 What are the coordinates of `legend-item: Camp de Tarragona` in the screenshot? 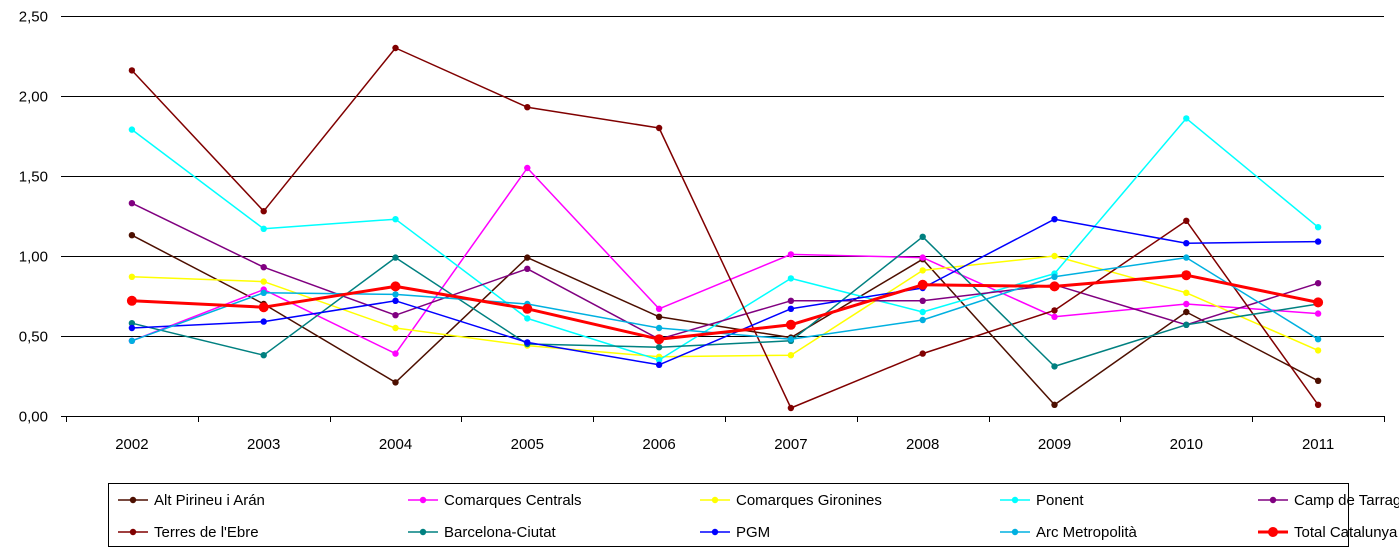 It's located at (1328, 500).